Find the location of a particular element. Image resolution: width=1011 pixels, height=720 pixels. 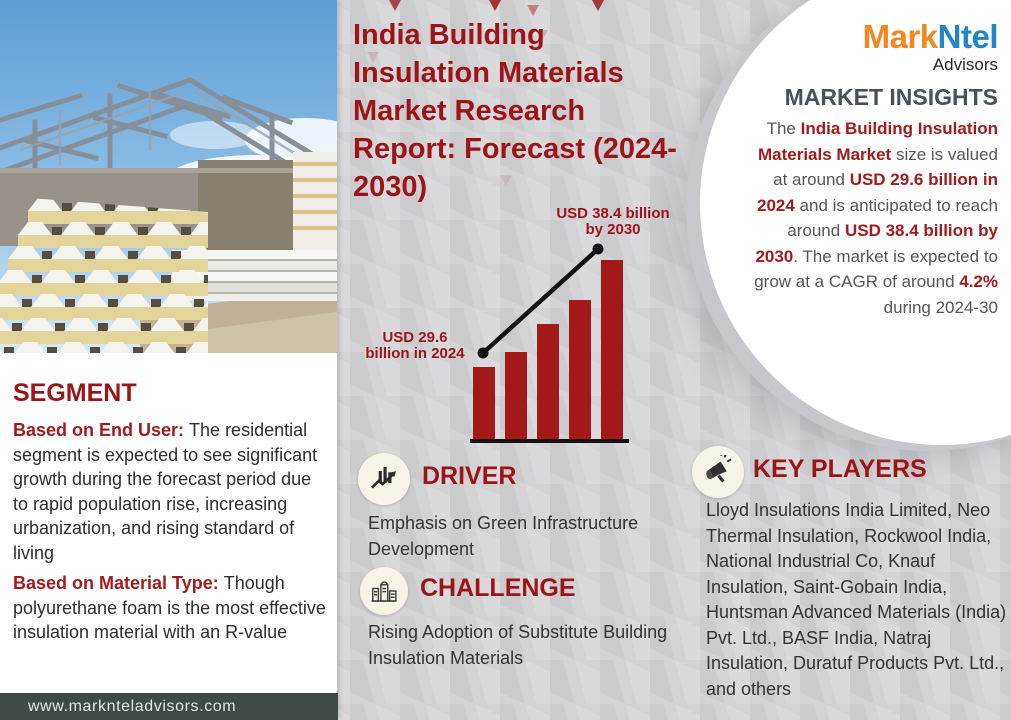

forecast-chart is located at coordinates (548, 350).